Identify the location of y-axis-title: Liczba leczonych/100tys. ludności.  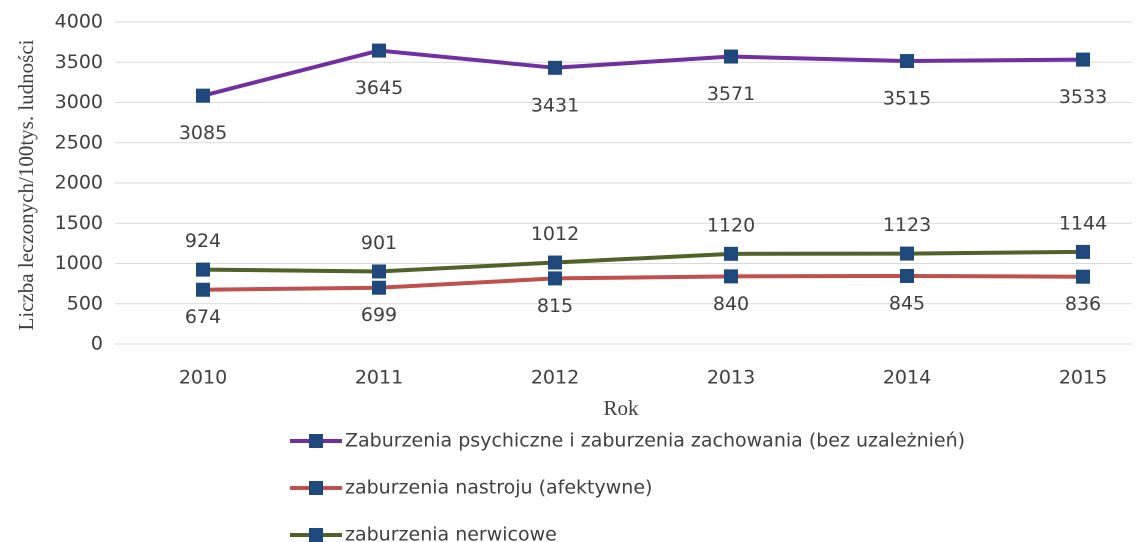
(26, 184).